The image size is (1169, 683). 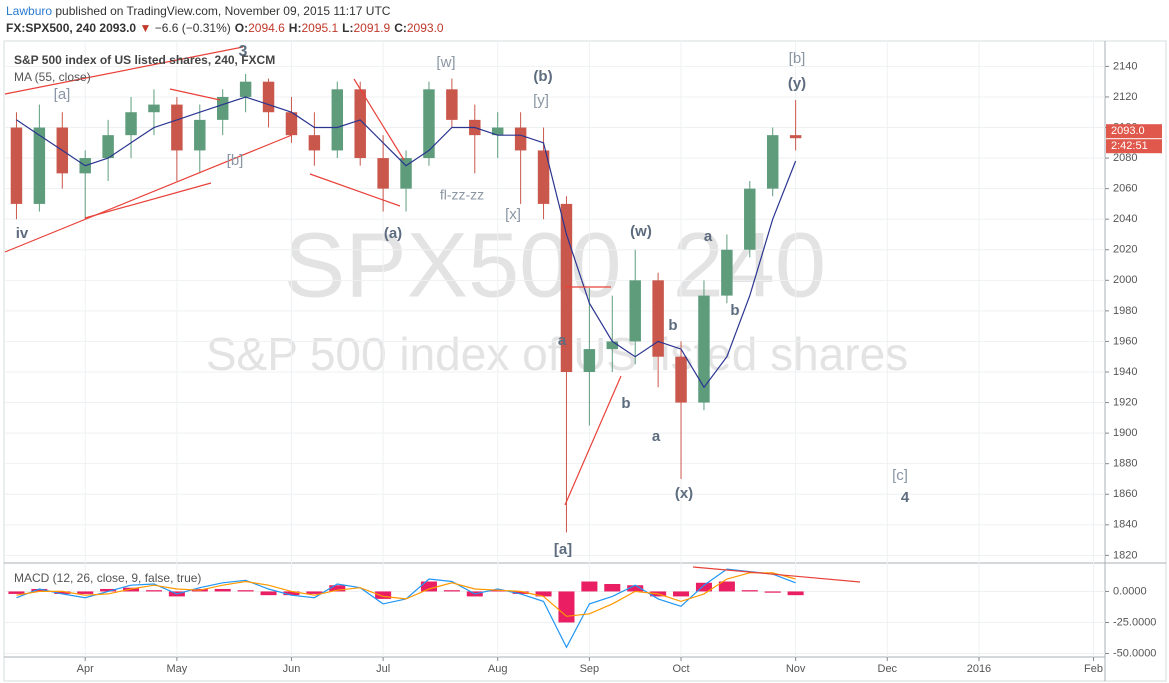 What do you see at coordinates (1129, 146) in the screenshot?
I see `countdown: 2:42:51` at bounding box center [1129, 146].